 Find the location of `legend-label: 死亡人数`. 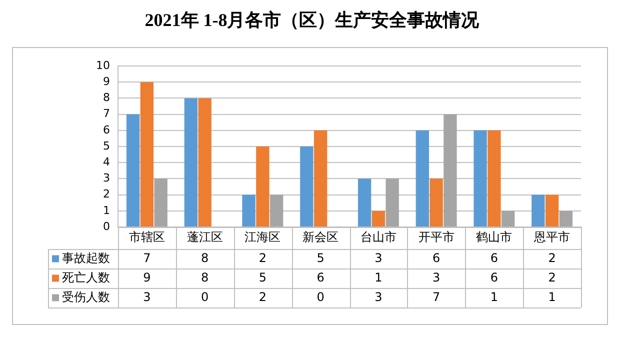

legend-label: 死亡人数 is located at coordinates (86, 277).